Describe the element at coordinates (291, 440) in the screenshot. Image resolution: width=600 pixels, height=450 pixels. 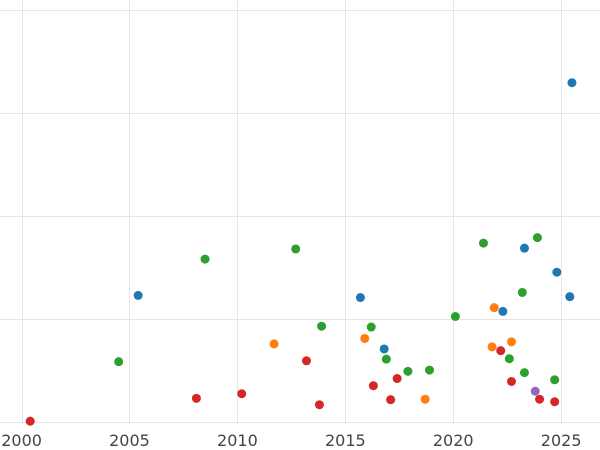
I see `x-axis-ticks: 2000 2005 2010 2015 2020 2025` at that location.